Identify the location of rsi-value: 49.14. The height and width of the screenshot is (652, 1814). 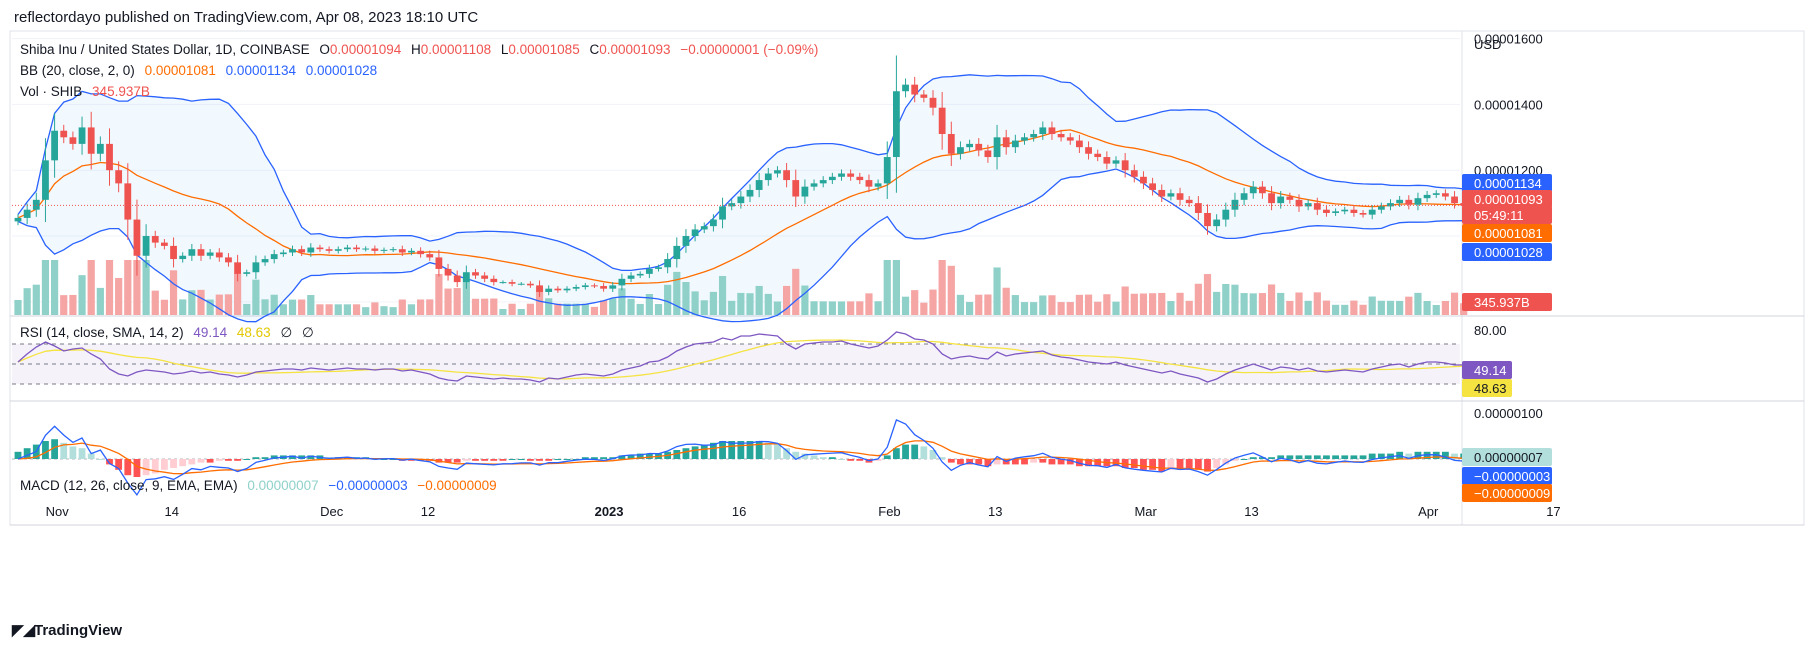
(210, 332).